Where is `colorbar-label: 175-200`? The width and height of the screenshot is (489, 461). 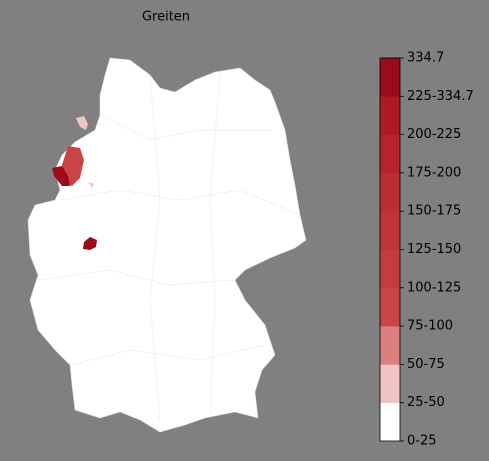
colorbar-label: 175-200 is located at coordinates (434, 172).